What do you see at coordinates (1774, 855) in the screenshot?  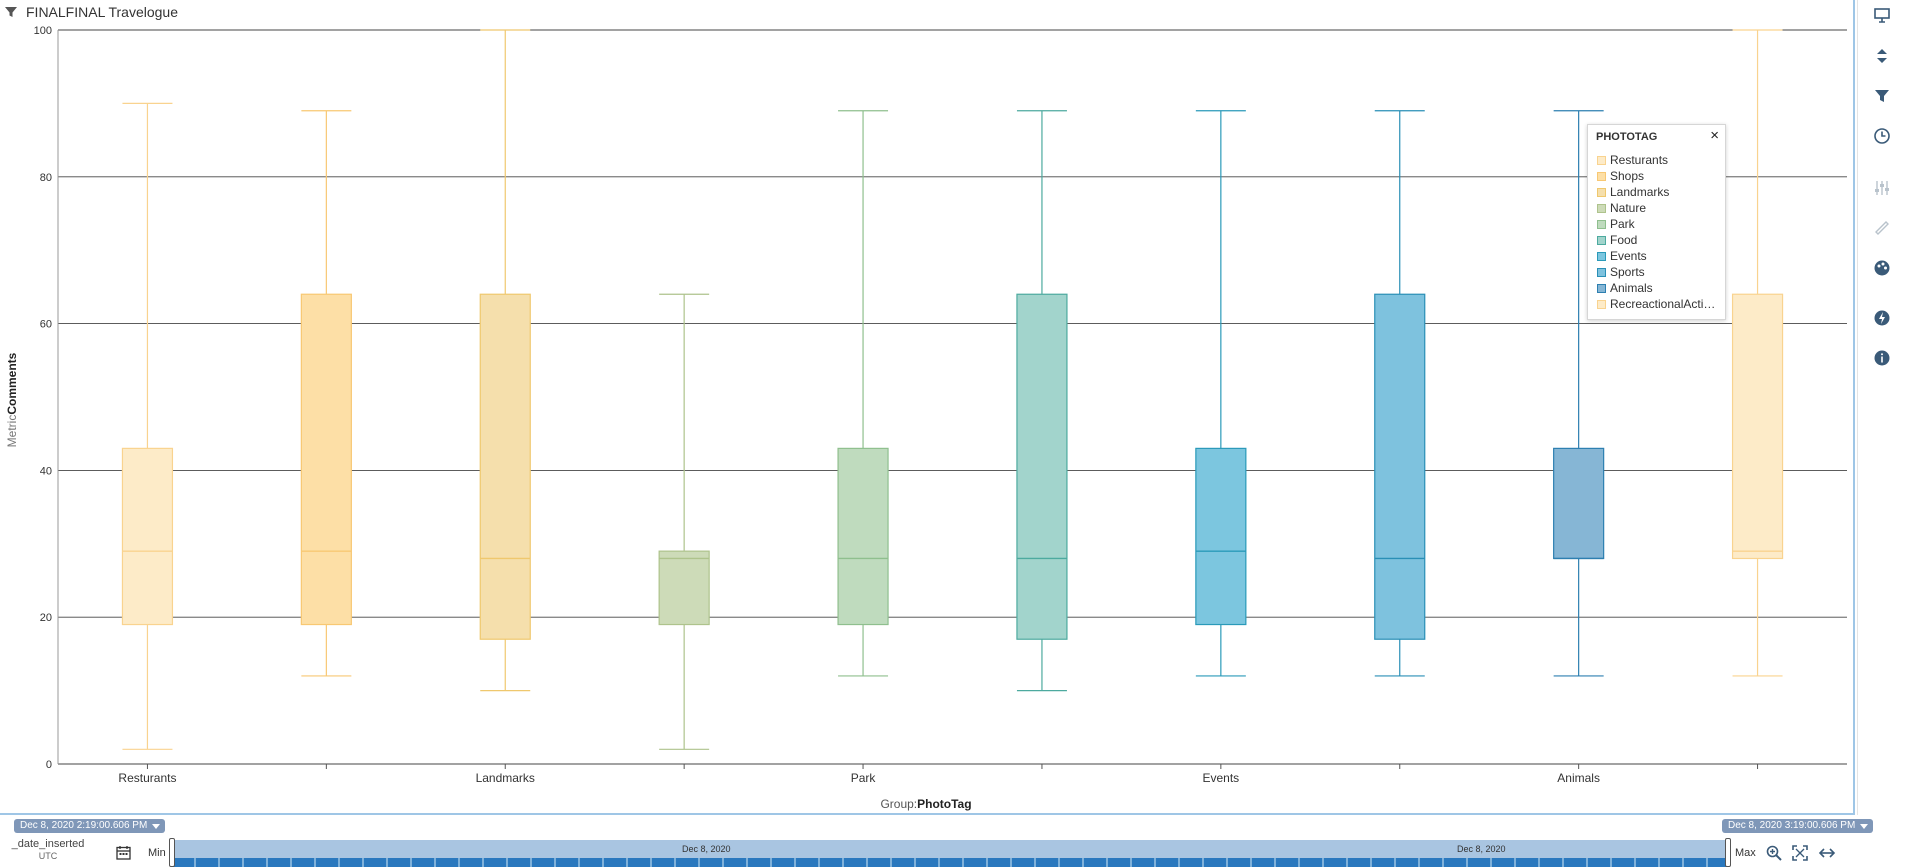 I see `zoom-in-icon` at bounding box center [1774, 855].